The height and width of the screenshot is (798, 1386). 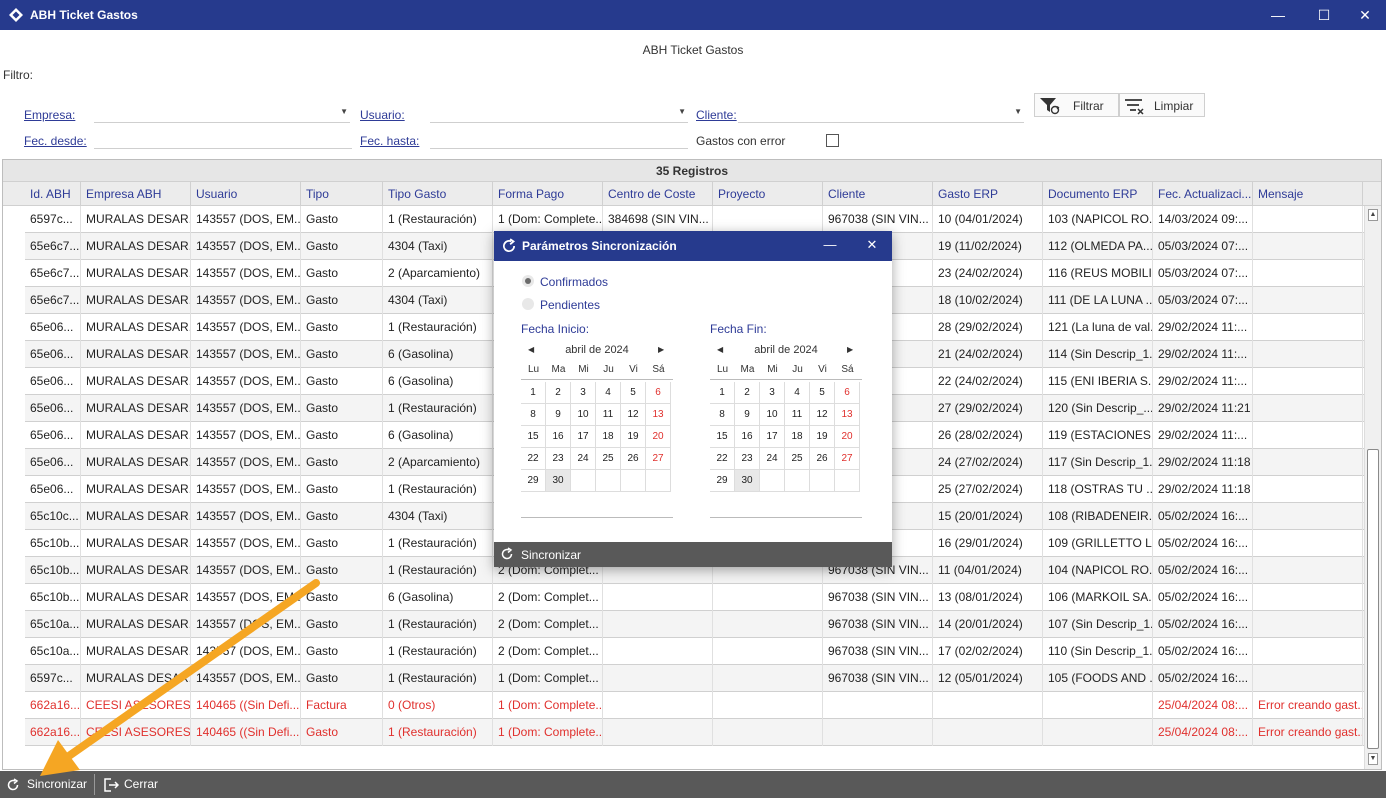 What do you see at coordinates (55, 141) in the screenshot?
I see `fec-desde-label: Fec. desde:` at bounding box center [55, 141].